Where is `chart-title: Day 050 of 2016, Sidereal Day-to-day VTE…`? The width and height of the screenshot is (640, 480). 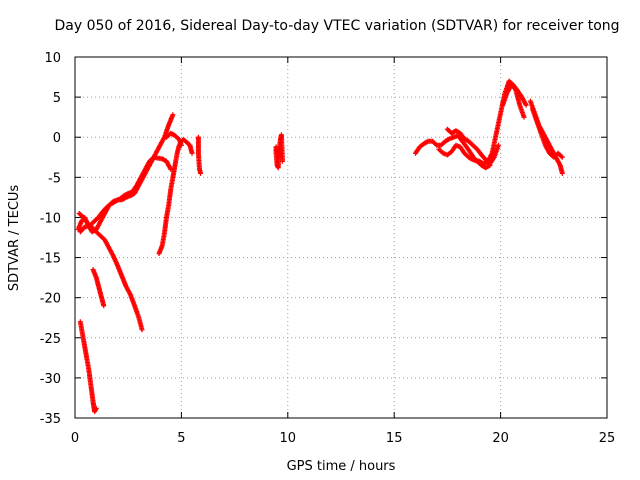
chart-title: Day 050 of 2016, Sidereal Day-to-day VTE… is located at coordinates (336, 26).